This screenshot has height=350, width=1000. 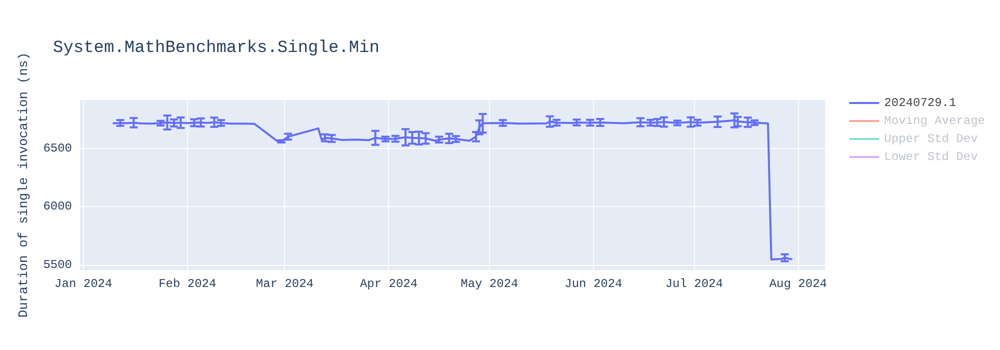 What do you see at coordinates (798, 284) in the screenshot?
I see `x-tick-label: Aug 2024` at bounding box center [798, 284].